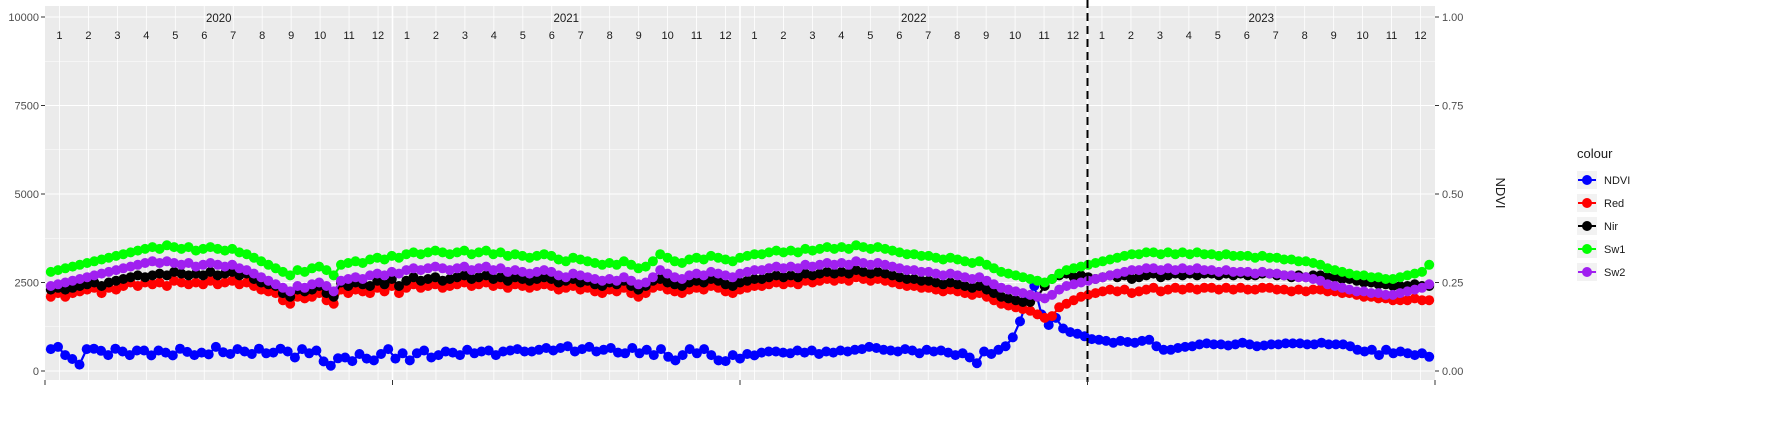  I want to click on y2-tick-label: 0.75, so click(1452, 107).